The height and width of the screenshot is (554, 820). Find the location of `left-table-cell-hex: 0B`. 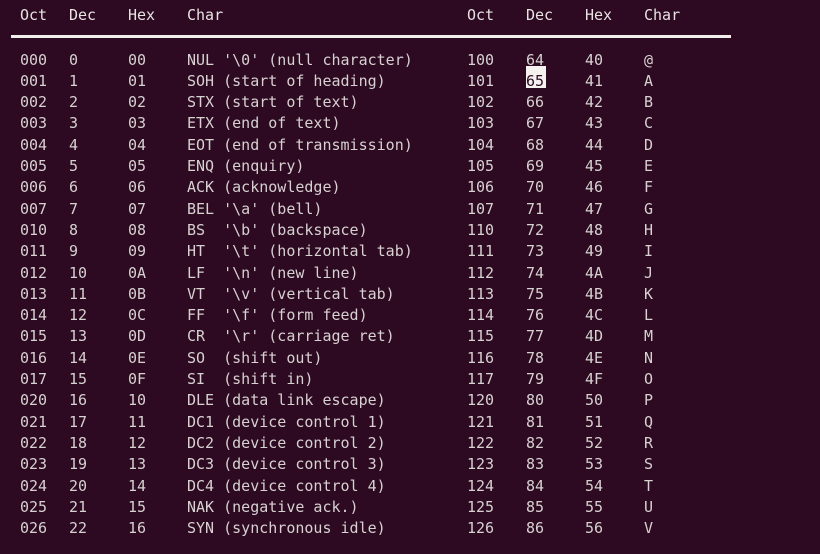

left-table-cell-hex: 0B is located at coordinates (137, 293).